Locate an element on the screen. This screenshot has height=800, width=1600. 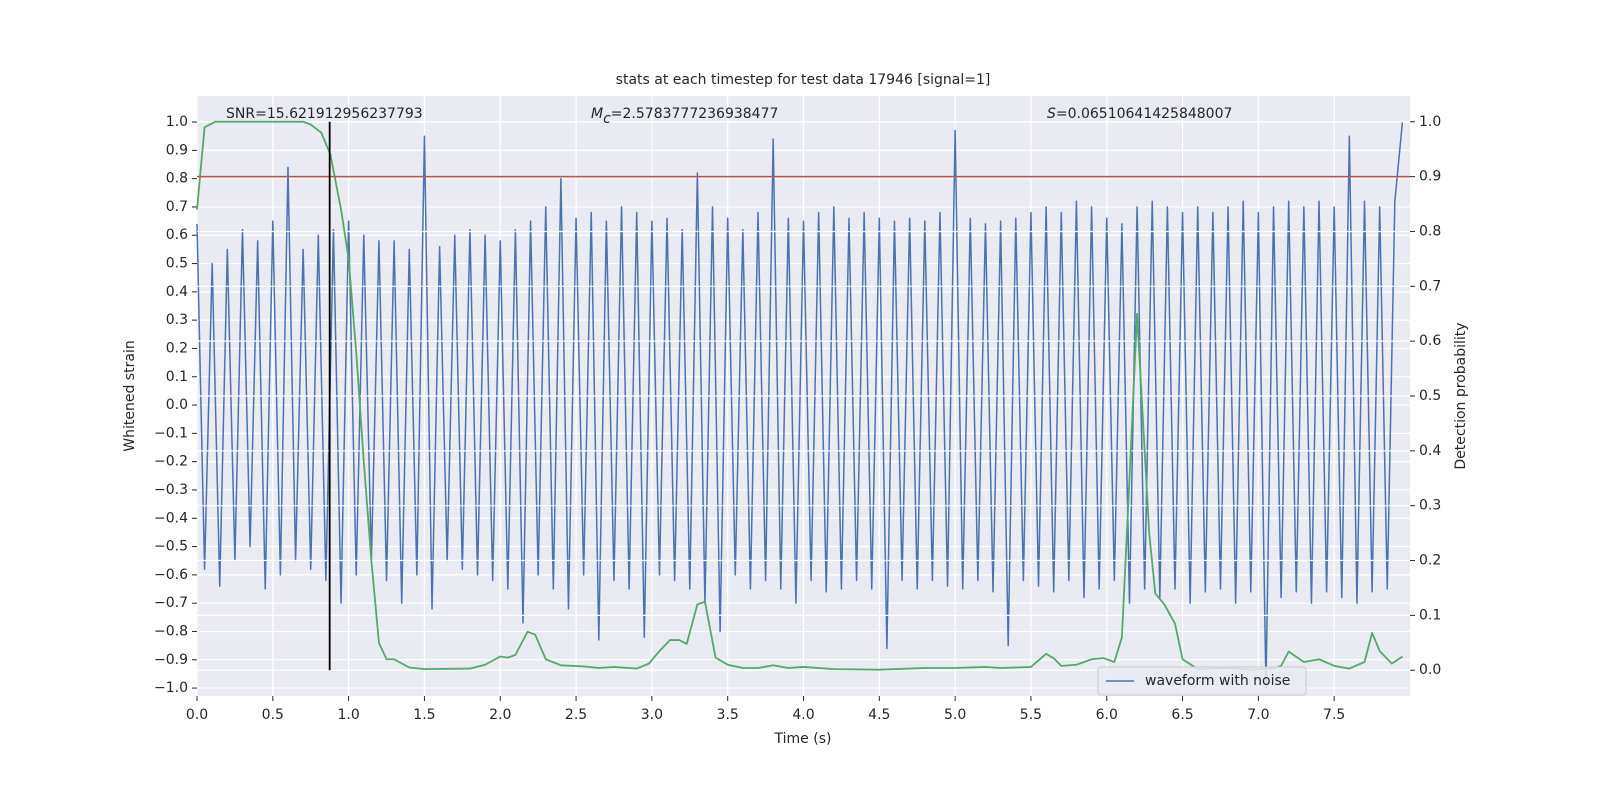
annotation-subscript: c is located at coordinates (607, 119).